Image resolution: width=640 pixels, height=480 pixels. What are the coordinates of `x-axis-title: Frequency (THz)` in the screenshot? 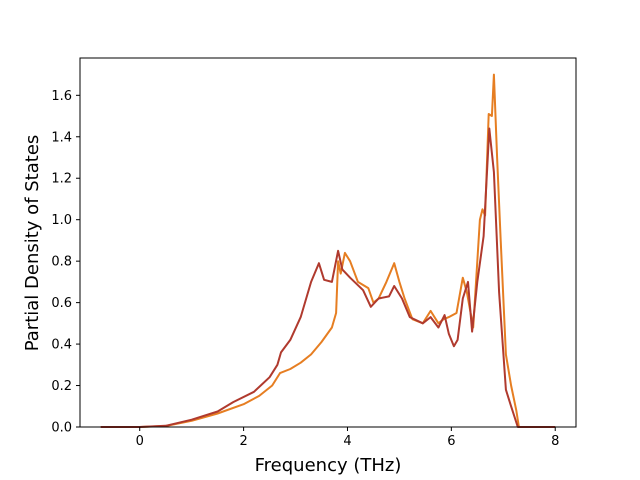 It's located at (328, 465).